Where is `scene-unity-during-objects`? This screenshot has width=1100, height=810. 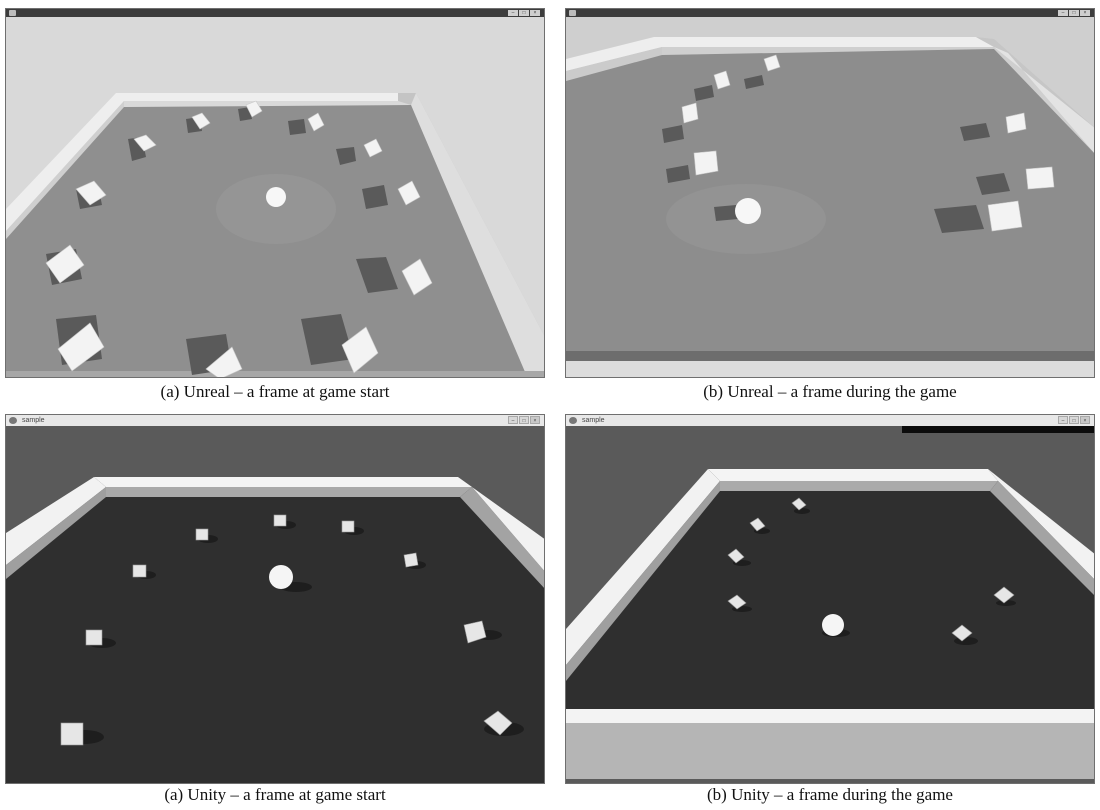
scene-unity-during-objects is located at coordinates (871, 571).